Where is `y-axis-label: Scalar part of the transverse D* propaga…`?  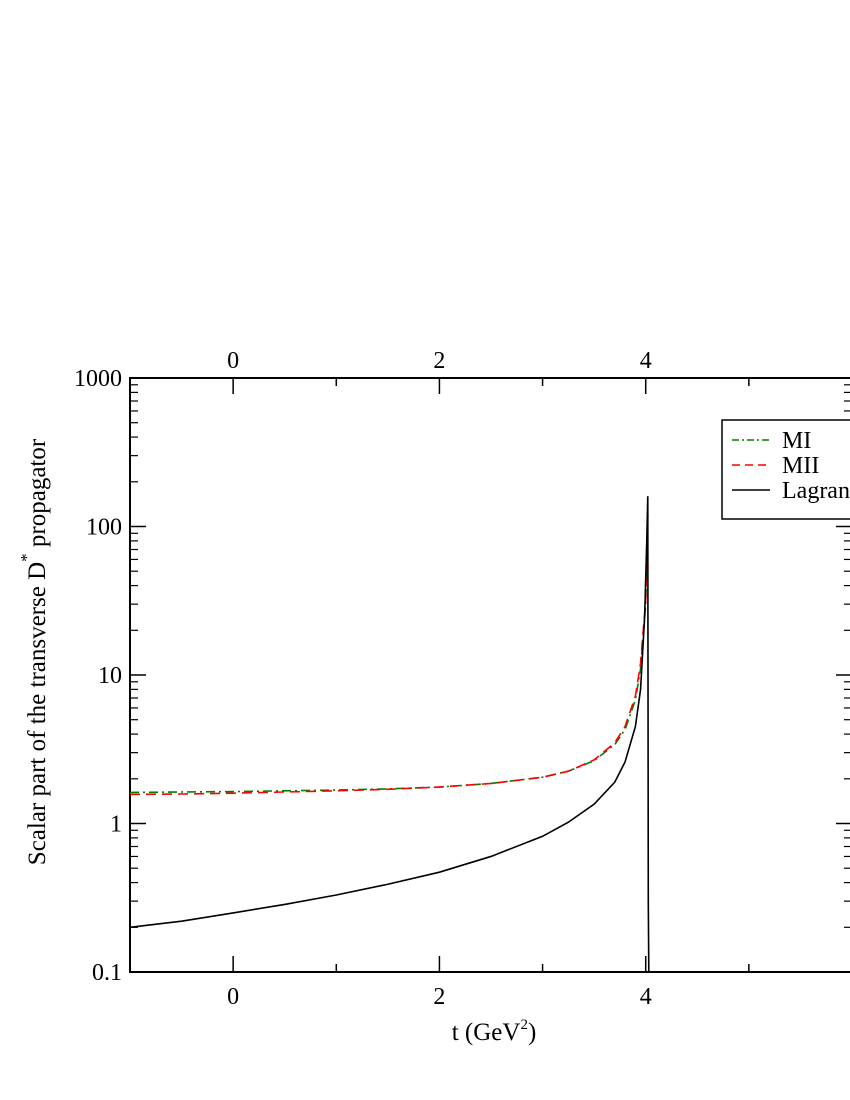
y-axis-label: Scalar part of the transverse D* propaga… is located at coordinates (34, 651).